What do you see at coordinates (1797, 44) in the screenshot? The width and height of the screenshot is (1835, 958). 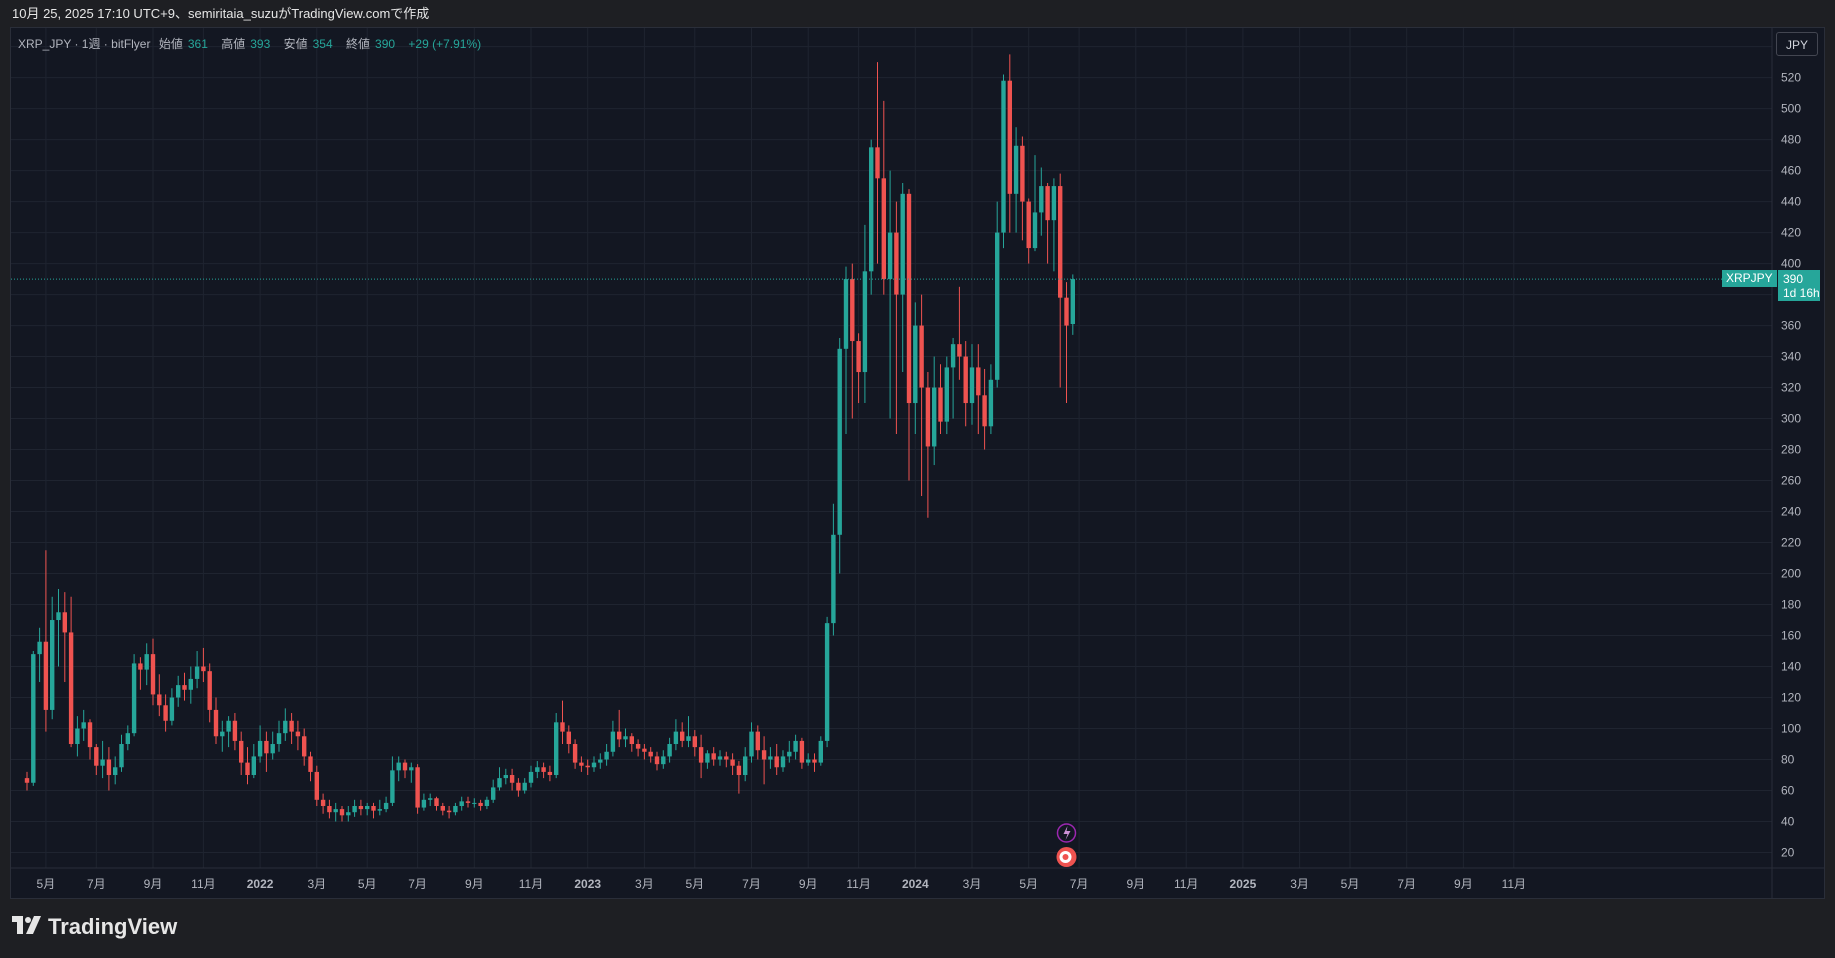 I see `currency-selector: JPY` at bounding box center [1797, 44].